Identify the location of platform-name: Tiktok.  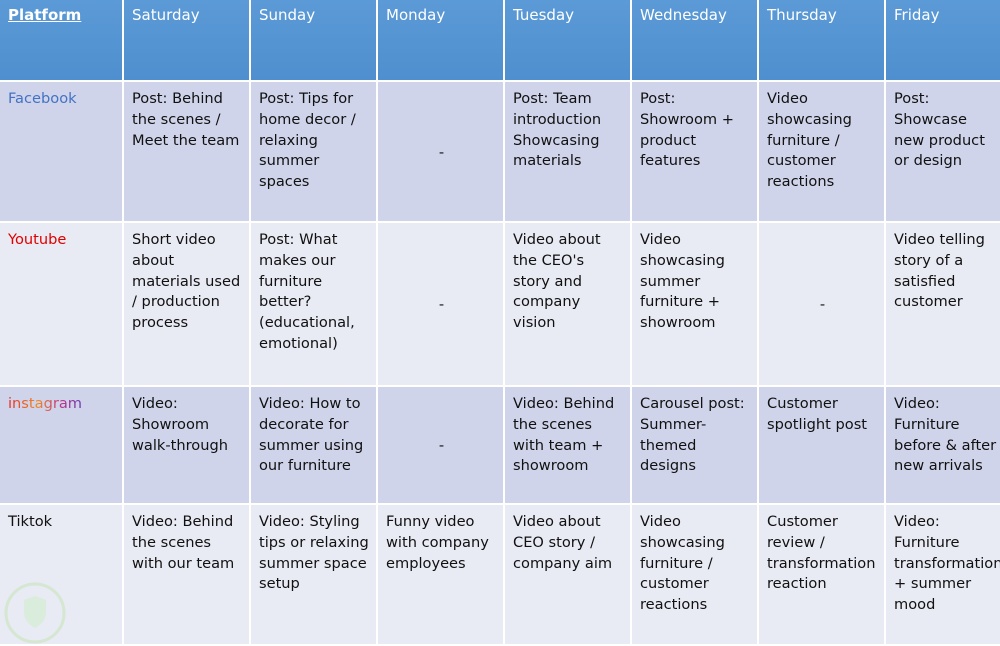
(30, 521).